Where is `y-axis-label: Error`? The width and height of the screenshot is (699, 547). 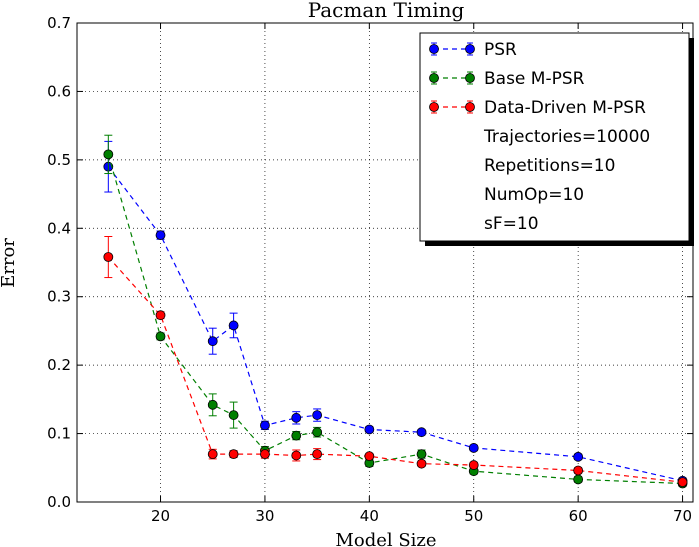
y-axis-label: Error is located at coordinates (9, 263).